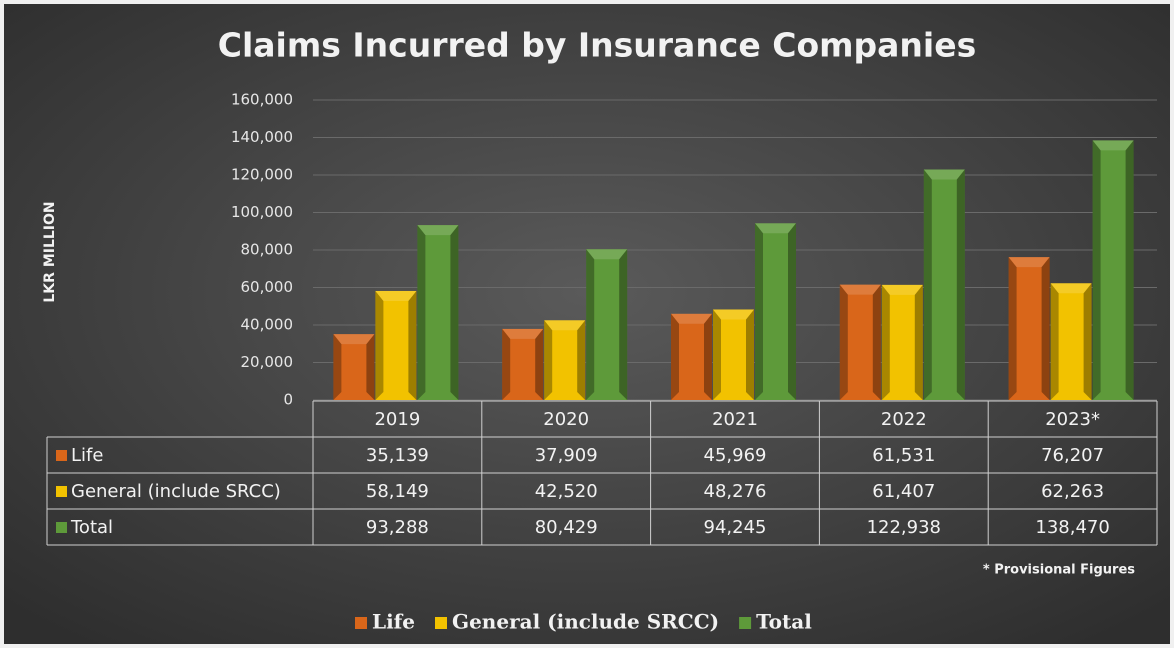 Image resolution: width=1174 pixels, height=652 pixels. I want to click on x-tick-label: 2023*, so click(1072, 419).